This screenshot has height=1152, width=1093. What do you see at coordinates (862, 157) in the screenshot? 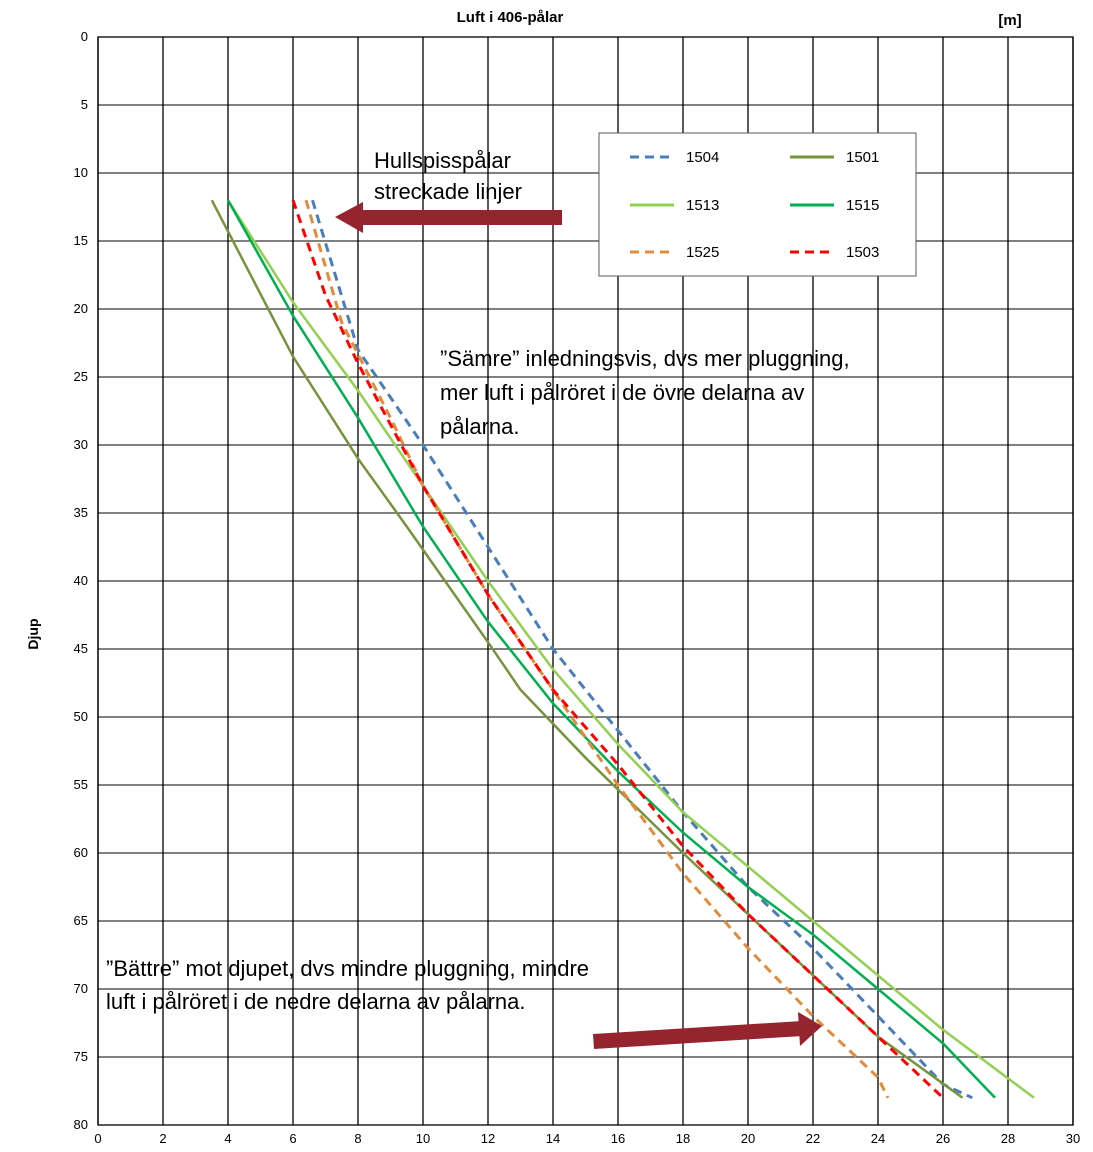
I see `legend-label-1501: 1501` at bounding box center [862, 157].